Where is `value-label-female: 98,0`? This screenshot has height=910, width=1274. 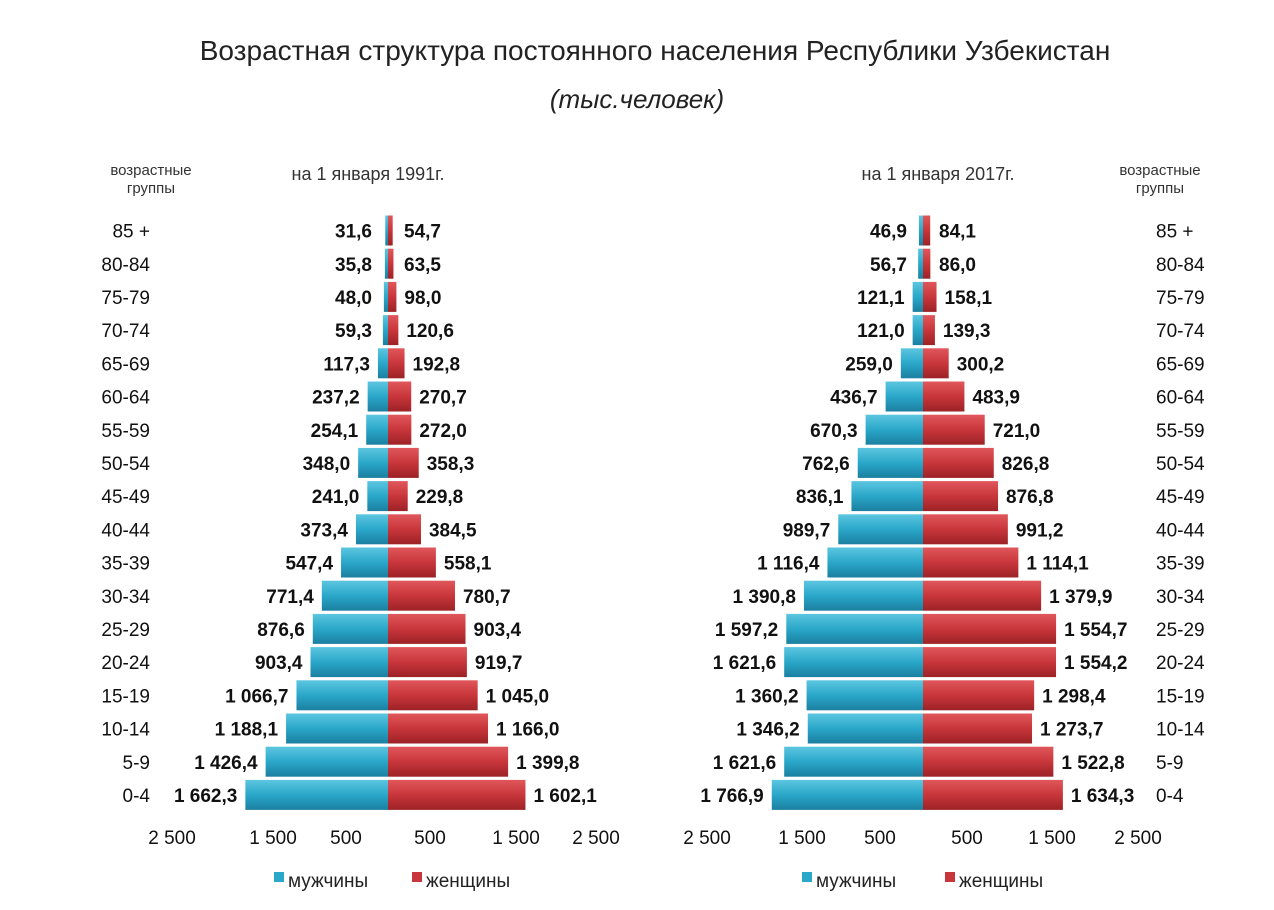
value-label-female: 98,0 is located at coordinates (422, 298).